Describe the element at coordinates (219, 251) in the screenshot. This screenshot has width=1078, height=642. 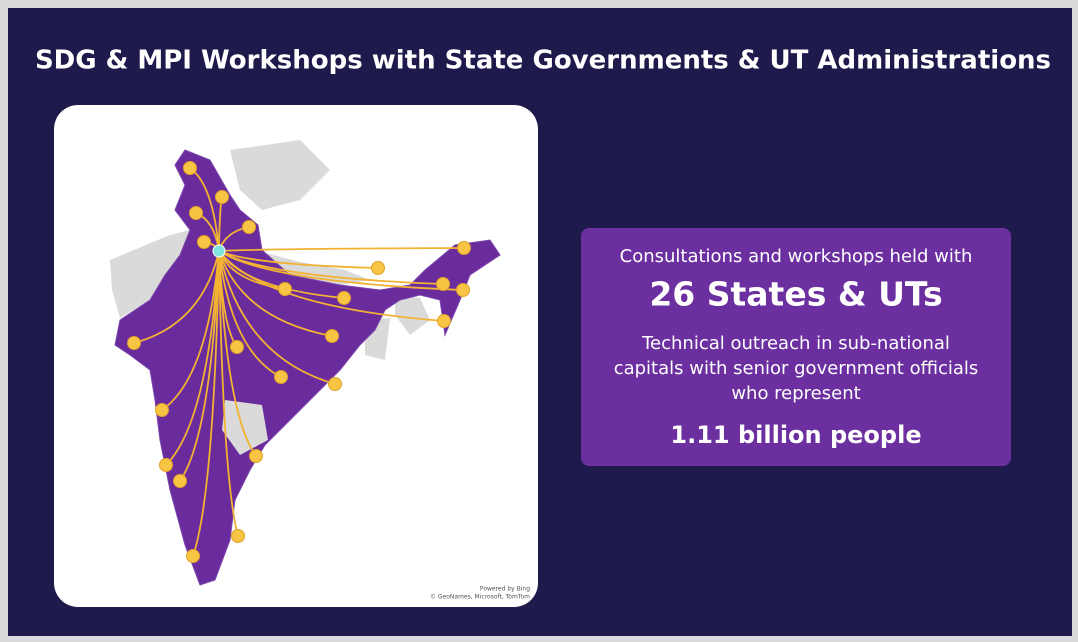
I see `hub-marker` at that location.